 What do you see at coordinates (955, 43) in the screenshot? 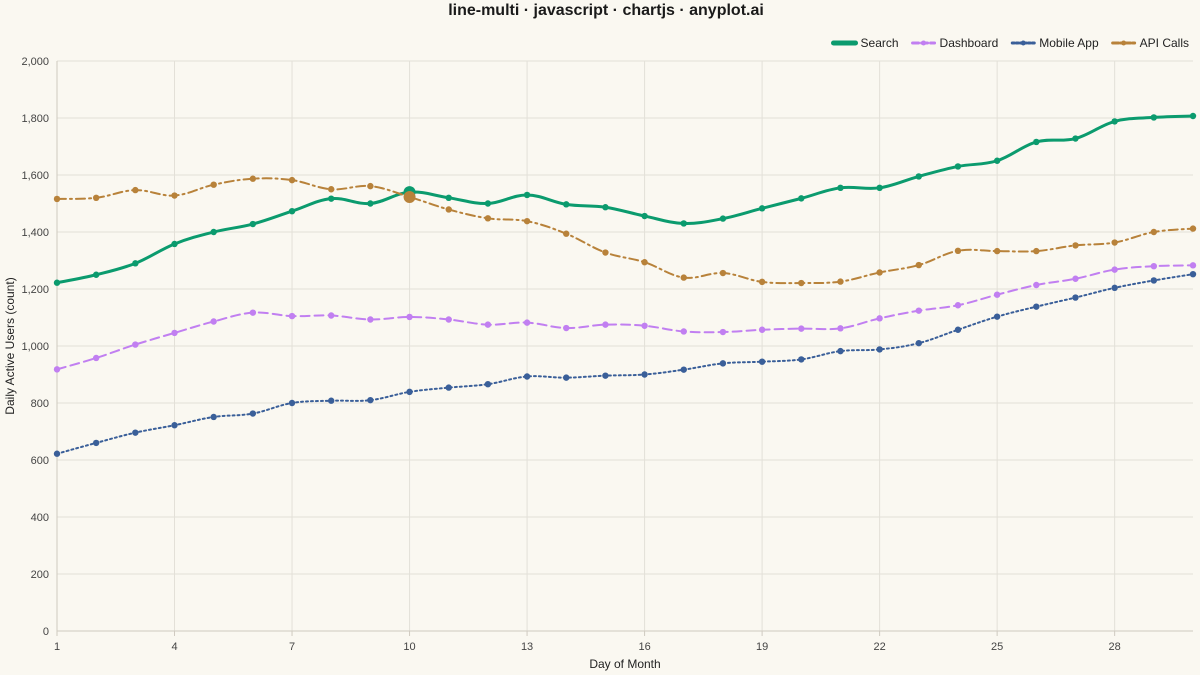
I see `legend-item-dashboard: Dashboard` at bounding box center [955, 43].